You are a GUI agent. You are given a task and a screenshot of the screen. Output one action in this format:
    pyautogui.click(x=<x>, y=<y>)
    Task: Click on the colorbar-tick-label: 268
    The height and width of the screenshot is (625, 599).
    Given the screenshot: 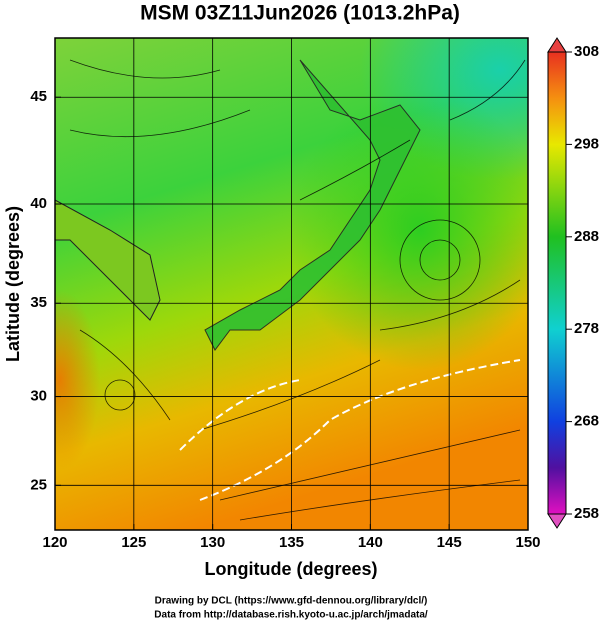 What is the action you would take?
    pyautogui.click(x=586, y=421)
    